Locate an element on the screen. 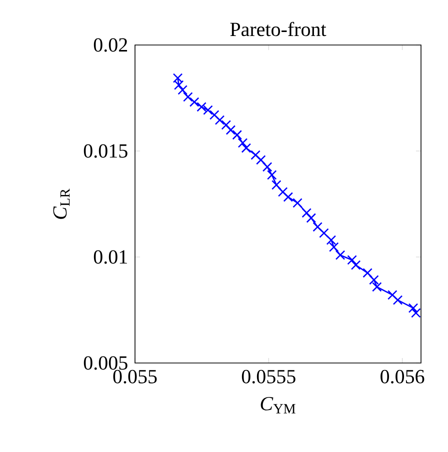 This screenshot has width=448, height=452. x-tick-label: 0.0555 is located at coordinates (269, 377).